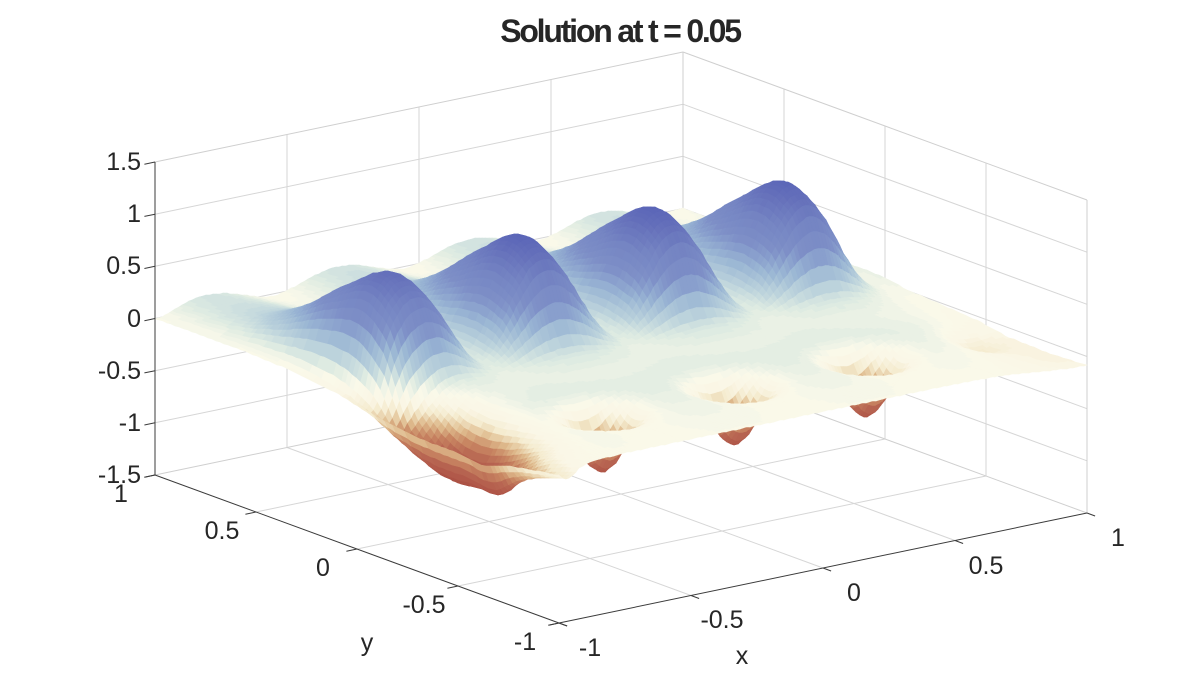 The height and width of the screenshot is (700, 1200). What do you see at coordinates (119, 475) in the screenshot?
I see `svg-text: -1.5` at bounding box center [119, 475].